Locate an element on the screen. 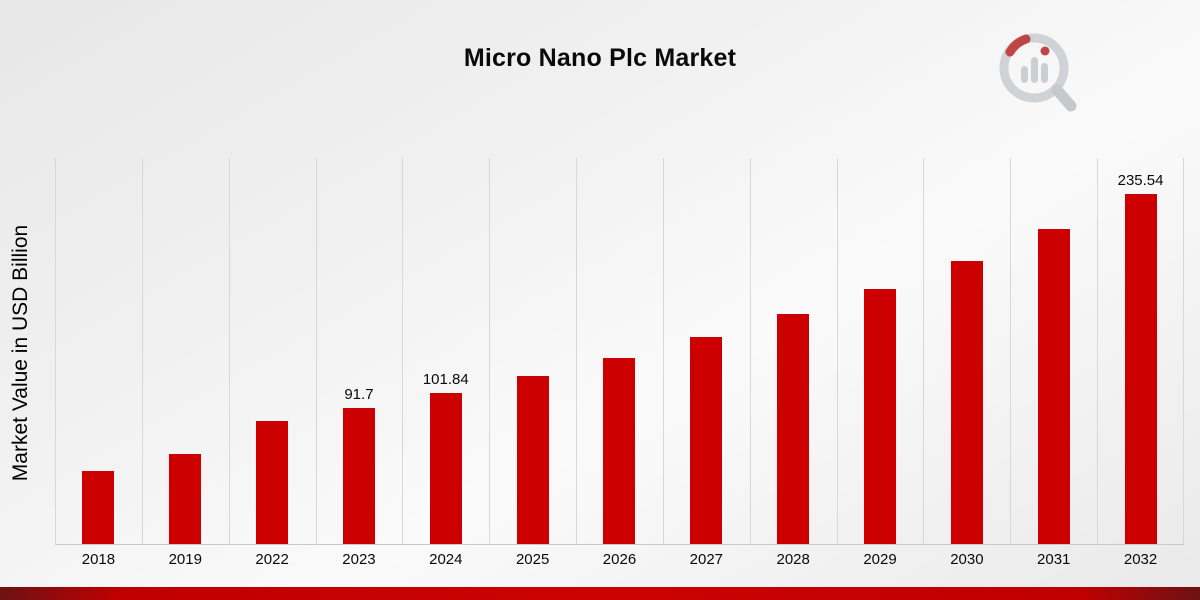  x-tick-2023: 2023 is located at coordinates (359, 559).